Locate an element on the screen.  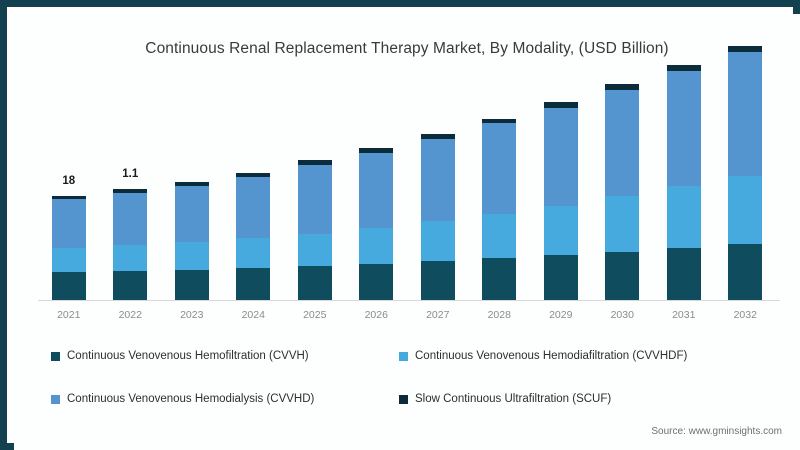
bar-2026 is located at coordinates (376, 224).